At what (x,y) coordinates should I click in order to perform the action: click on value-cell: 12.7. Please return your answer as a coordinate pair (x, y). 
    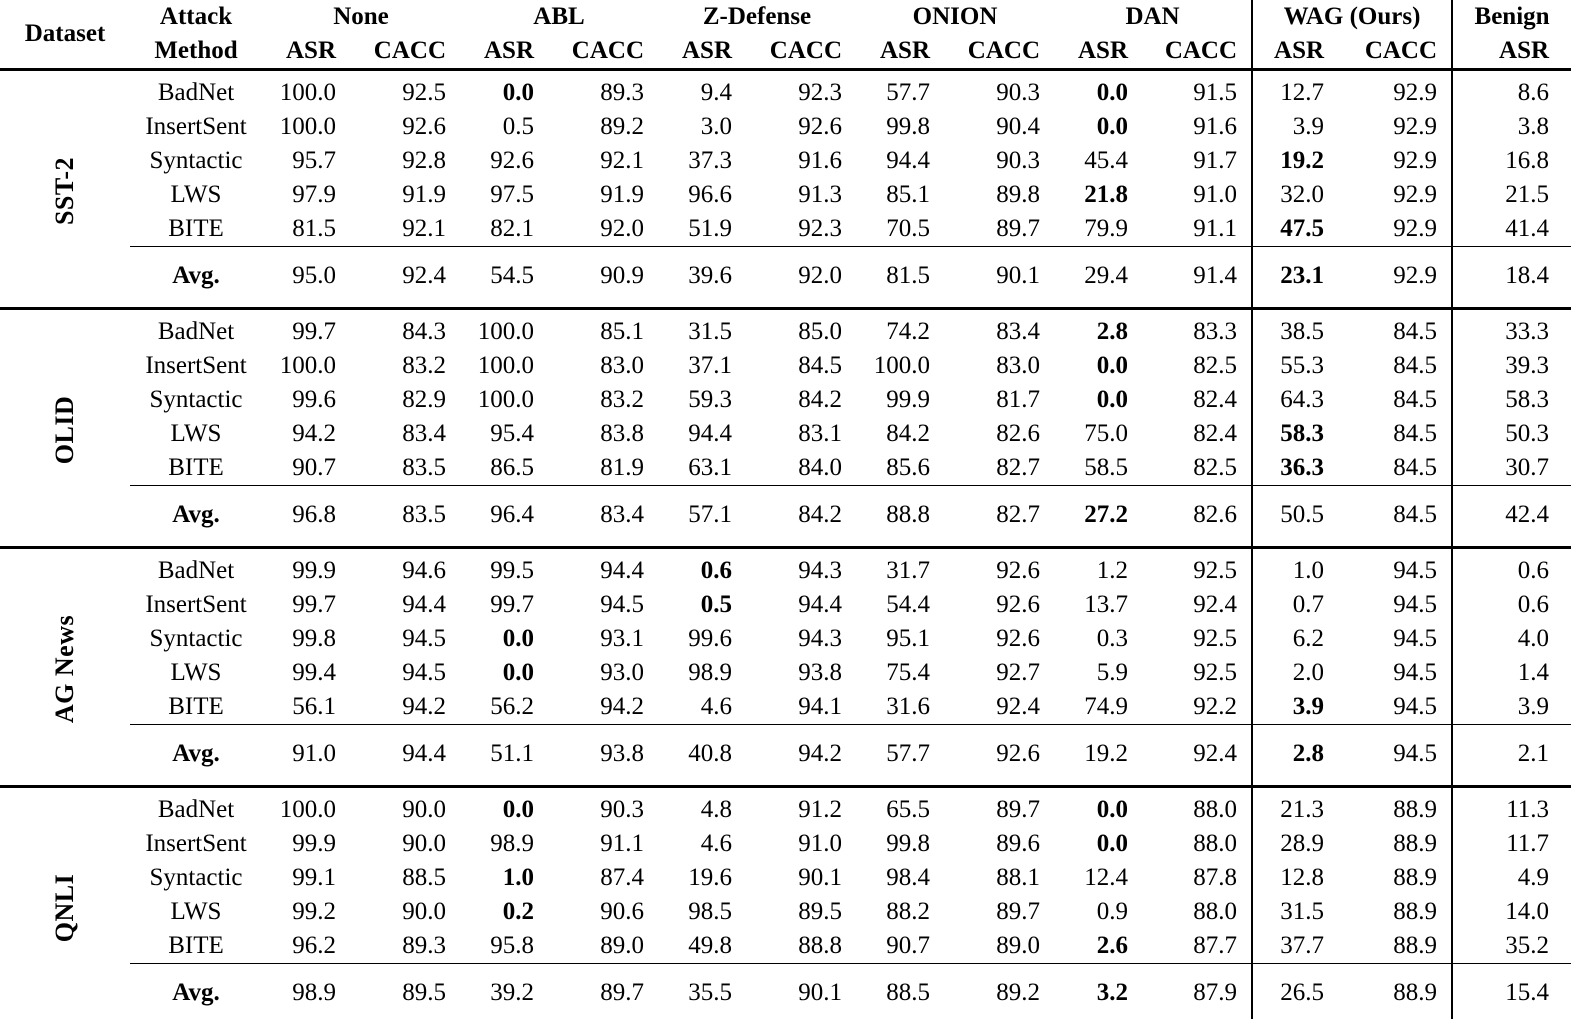
    Looking at the image, I should click on (1295, 89).